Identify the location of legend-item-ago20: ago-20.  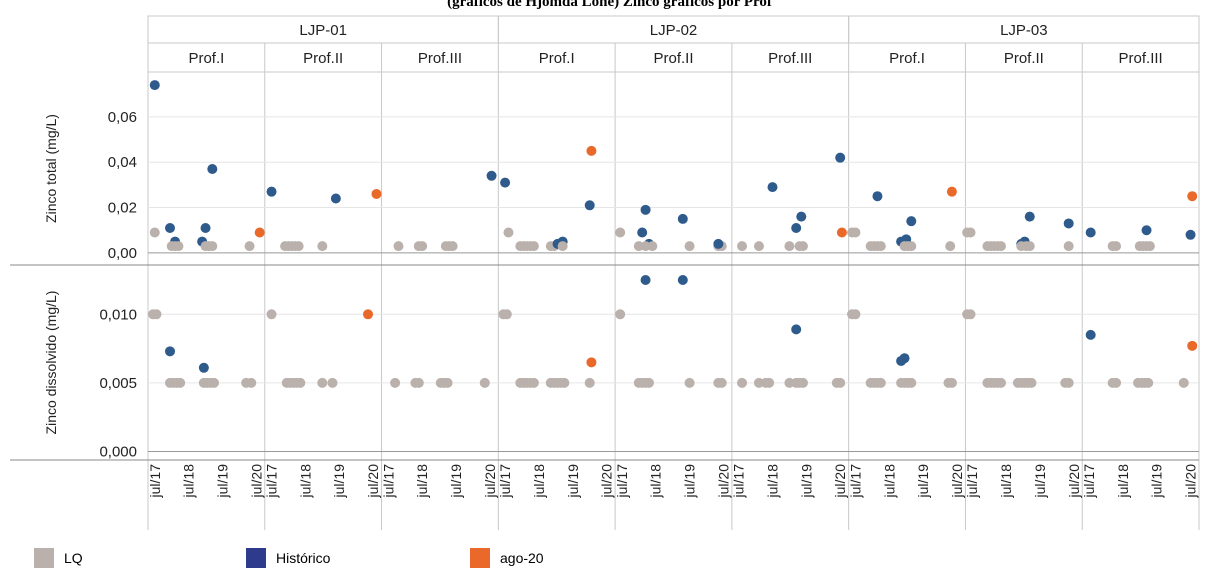
(507, 558).